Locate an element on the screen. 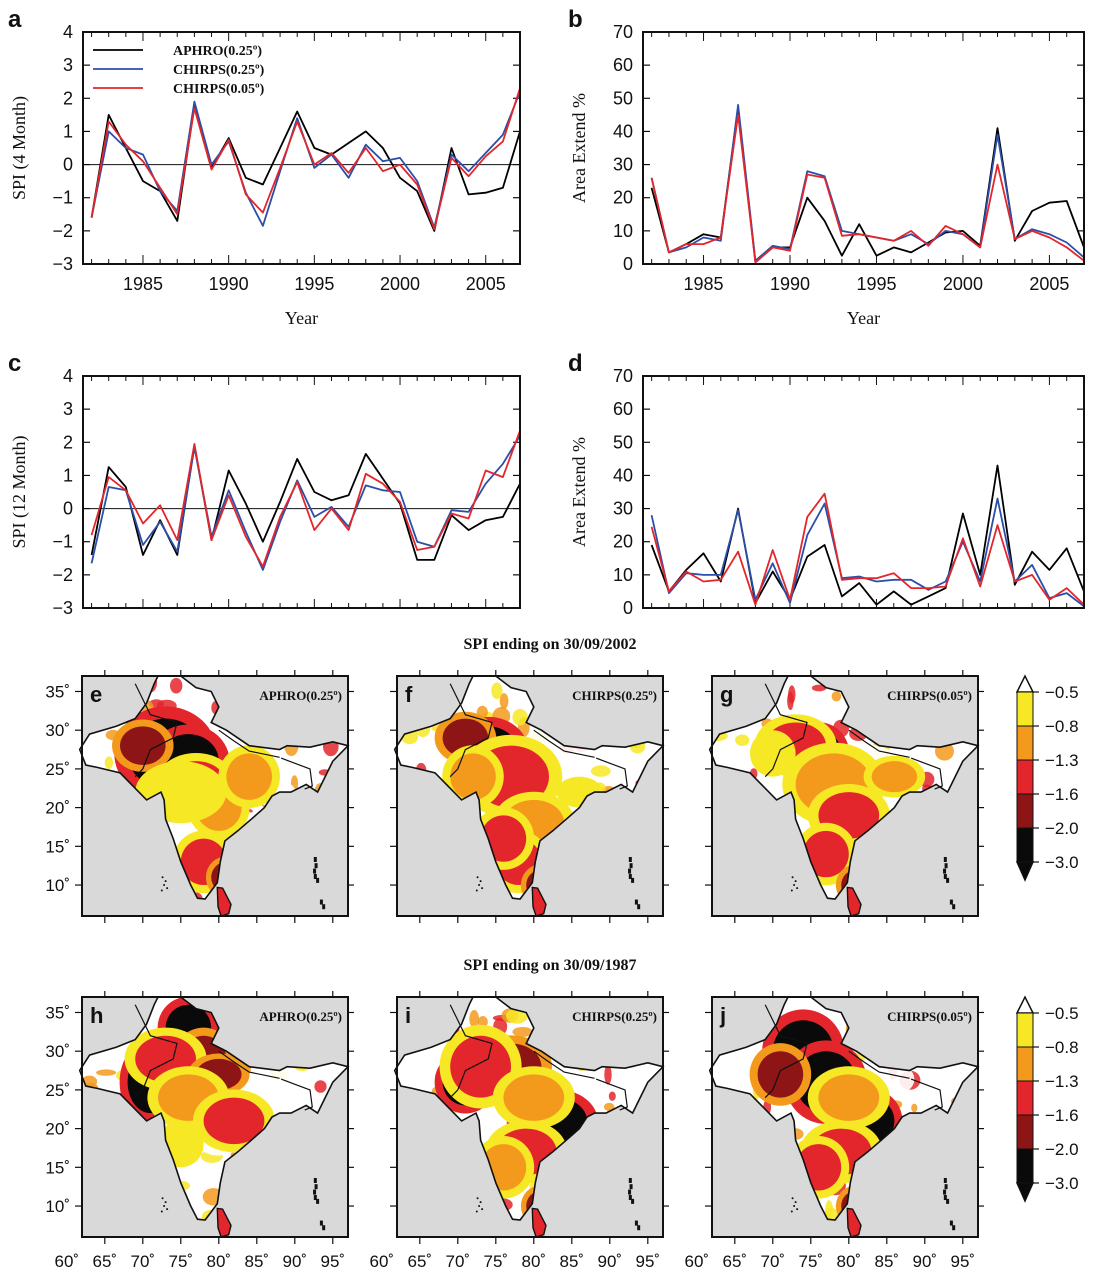  lat-tick-label: 35˚ is located at coordinates (57, 691).